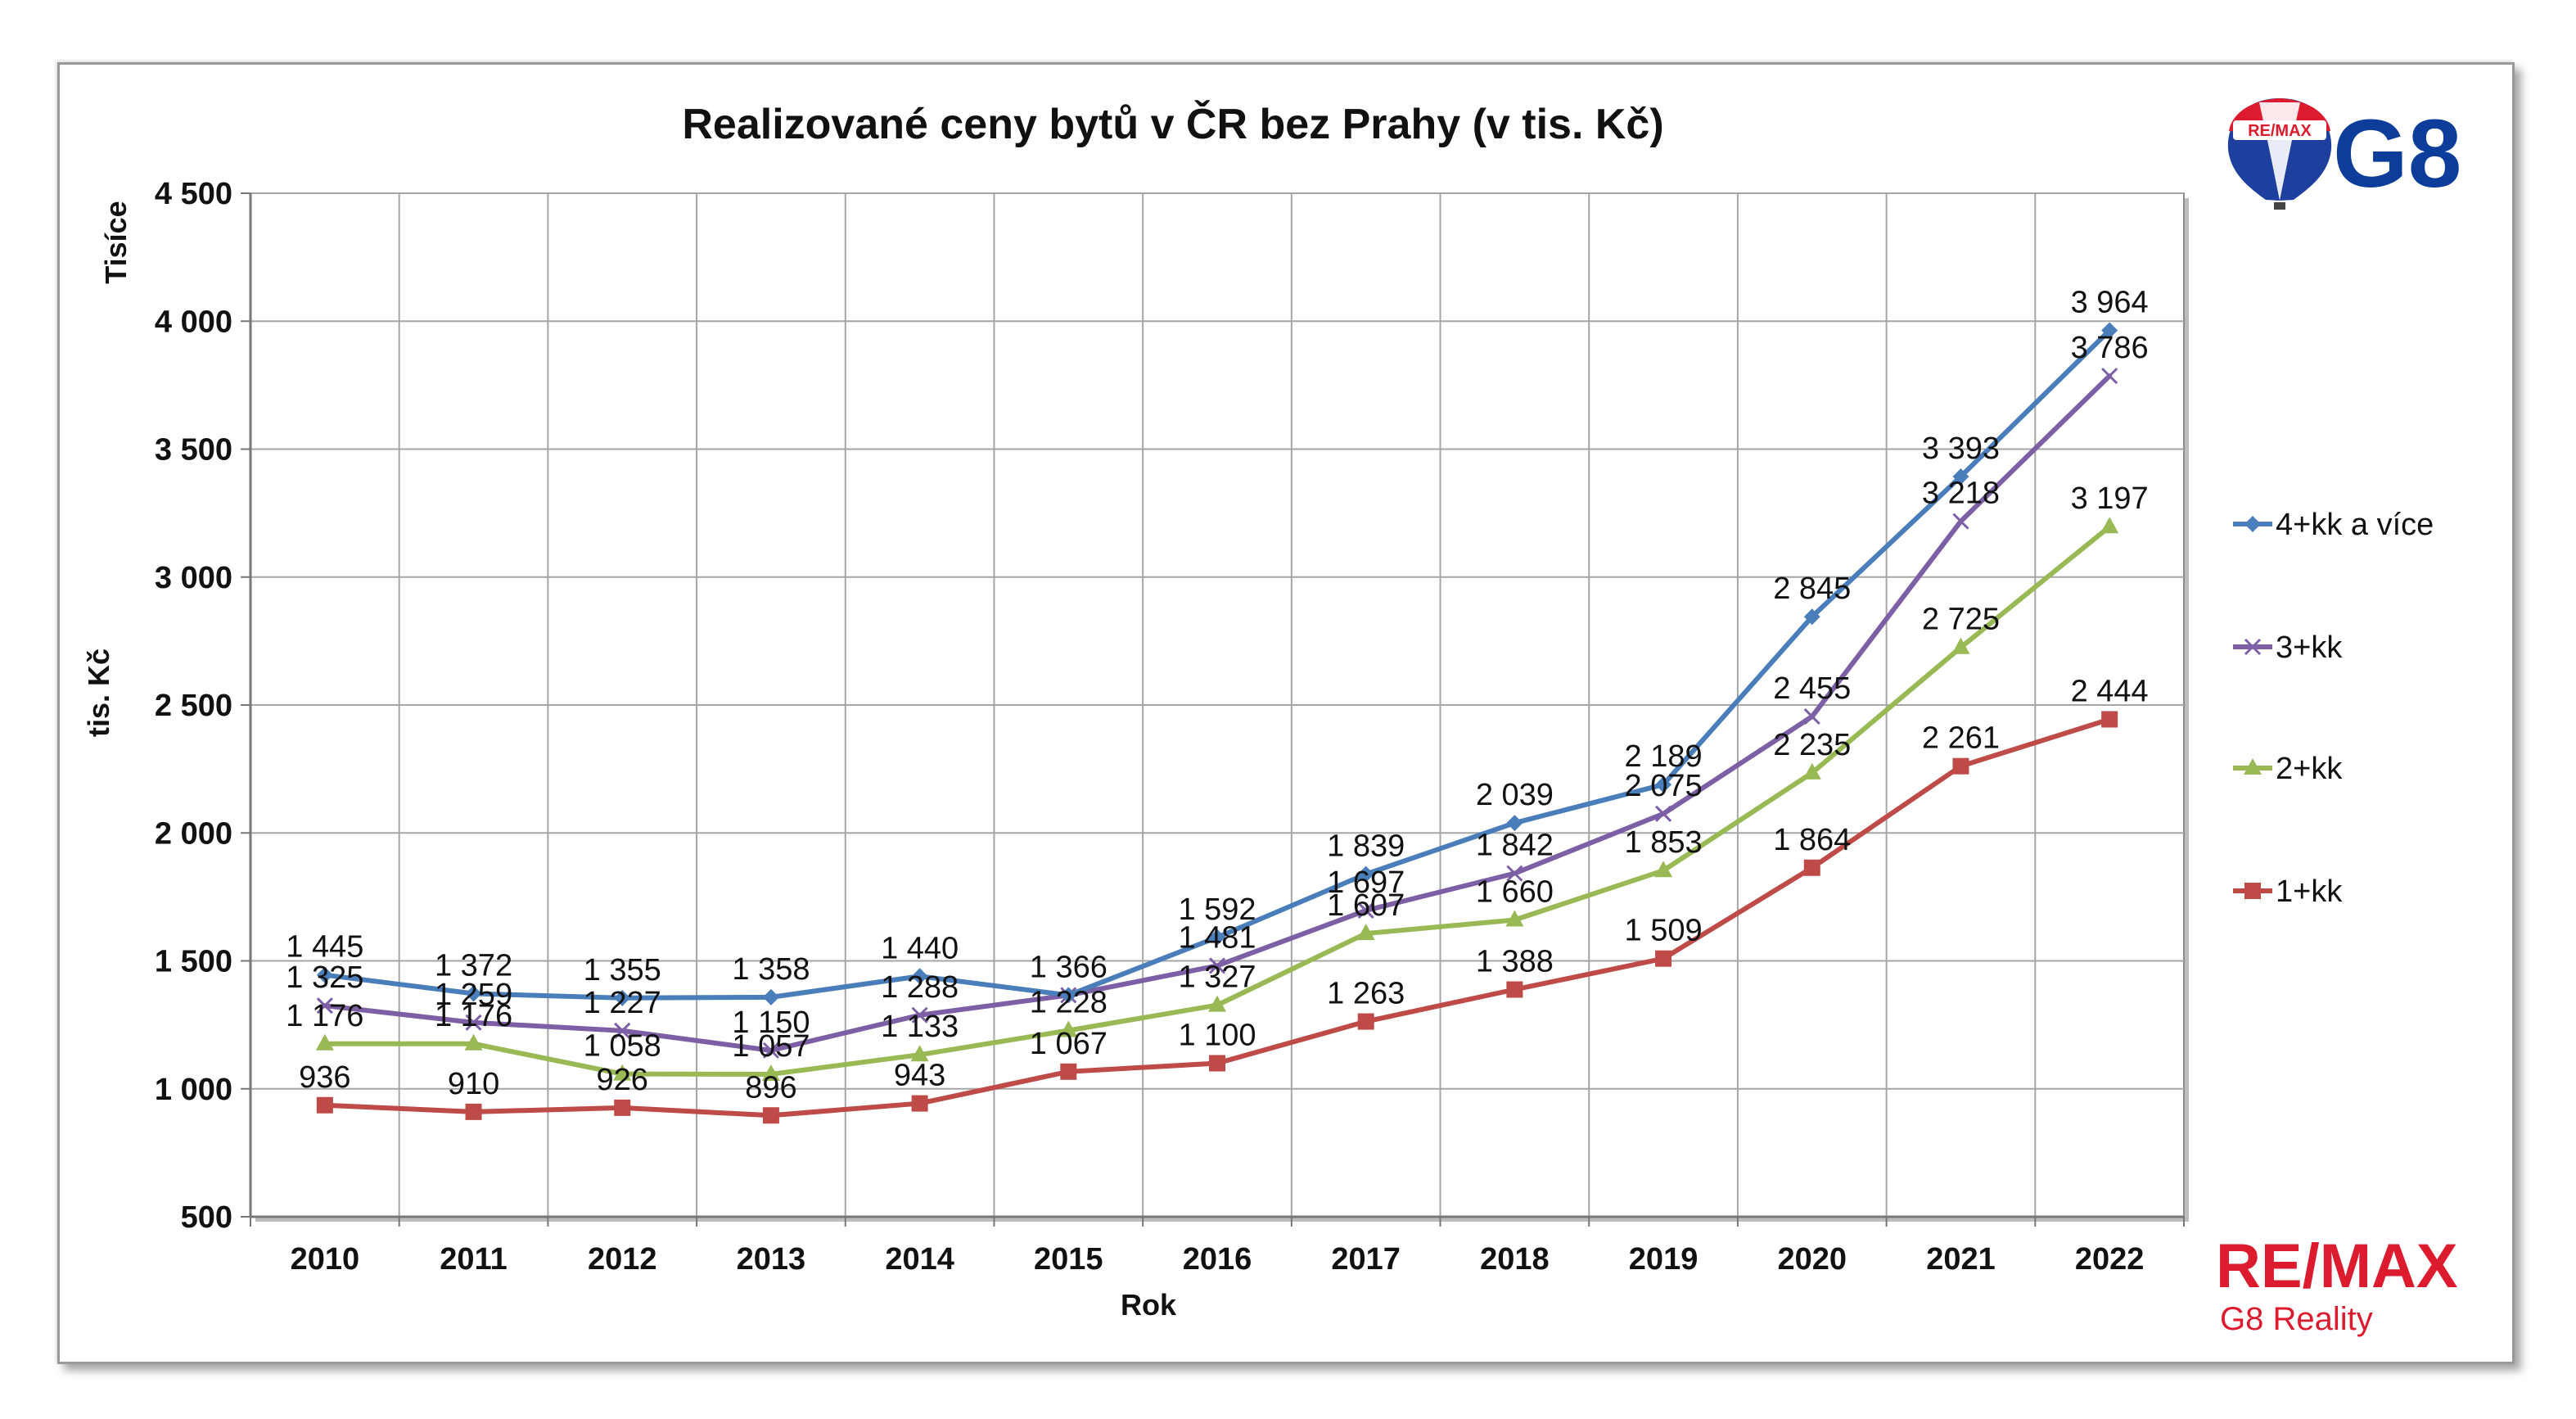  What do you see at coordinates (2110, 303) in the screenshot?
I see `data-label: 3 964` at bounding box center [2110, 303].